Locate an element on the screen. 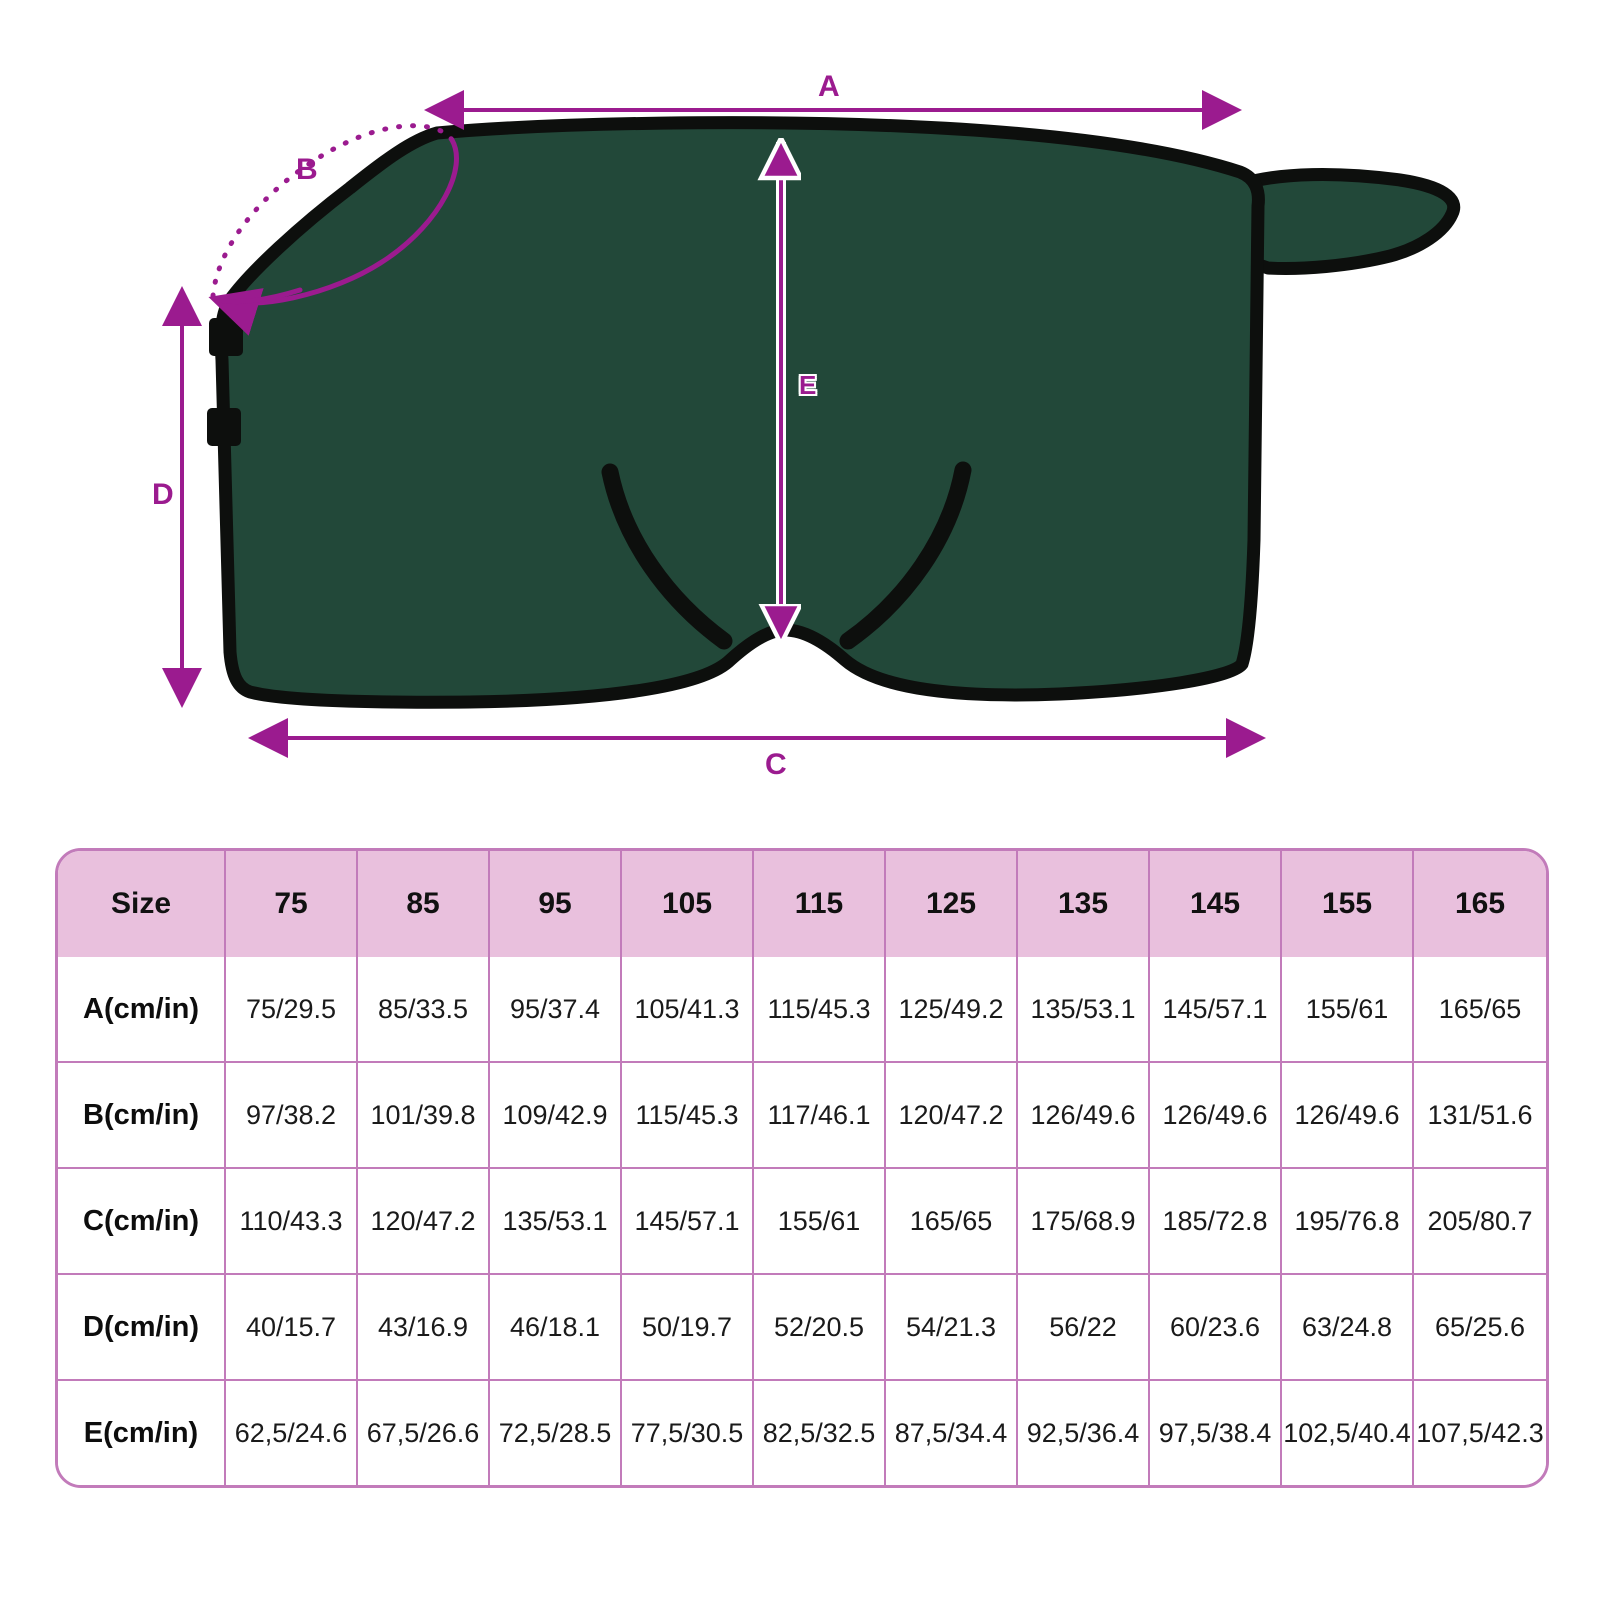 The width and height of the screenshot is (1600, 1600). table-header-cell-size-155: 155 is located at coordinates (1348, 904).